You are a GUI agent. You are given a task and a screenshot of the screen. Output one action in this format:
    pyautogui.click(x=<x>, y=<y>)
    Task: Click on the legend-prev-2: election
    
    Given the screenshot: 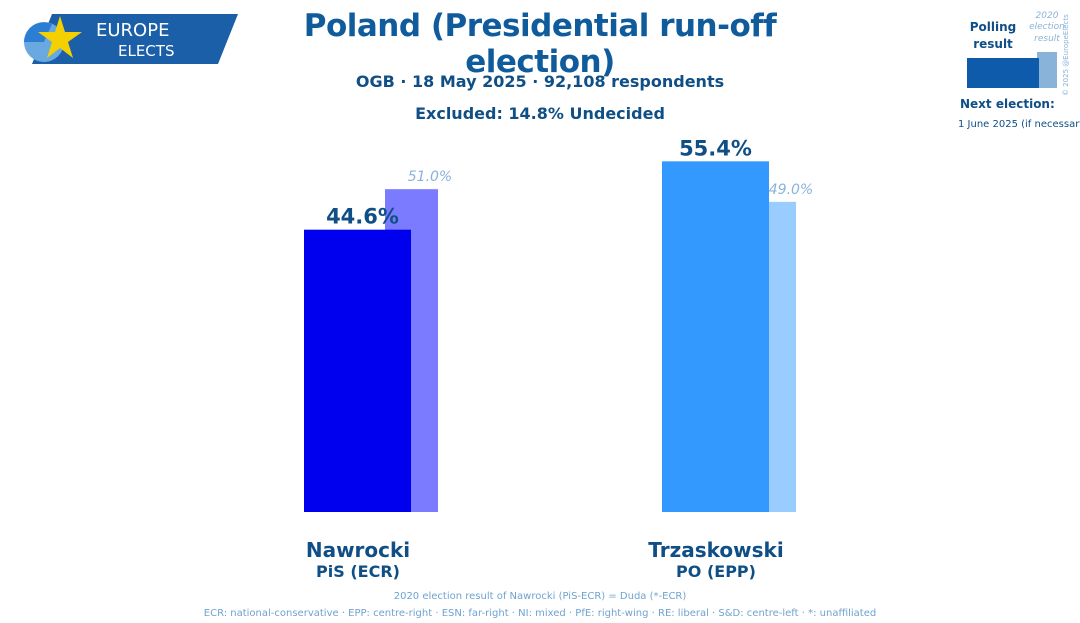 What is the action you would take?
    pyautogui.click(x=1047, y=27)
    